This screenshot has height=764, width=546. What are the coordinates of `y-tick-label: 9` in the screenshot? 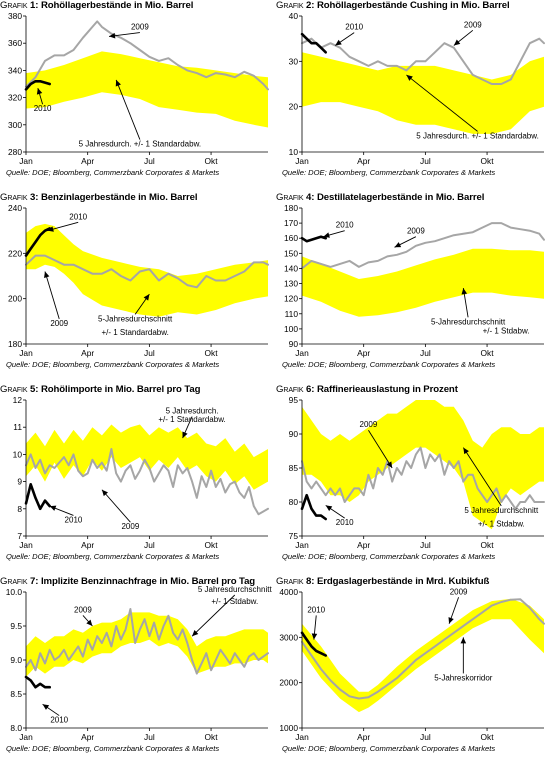 It's located at (19, 482).